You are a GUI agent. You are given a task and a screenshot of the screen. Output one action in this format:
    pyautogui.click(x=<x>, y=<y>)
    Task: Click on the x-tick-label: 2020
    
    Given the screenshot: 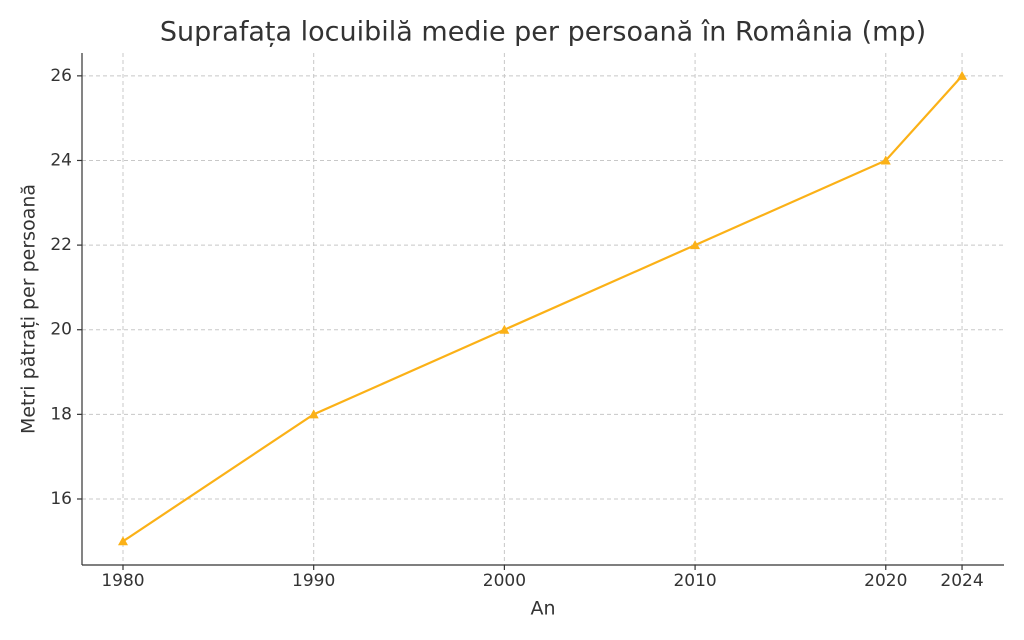 What is the action you would take?
    pyautogui.click(x=885, y=581)
    